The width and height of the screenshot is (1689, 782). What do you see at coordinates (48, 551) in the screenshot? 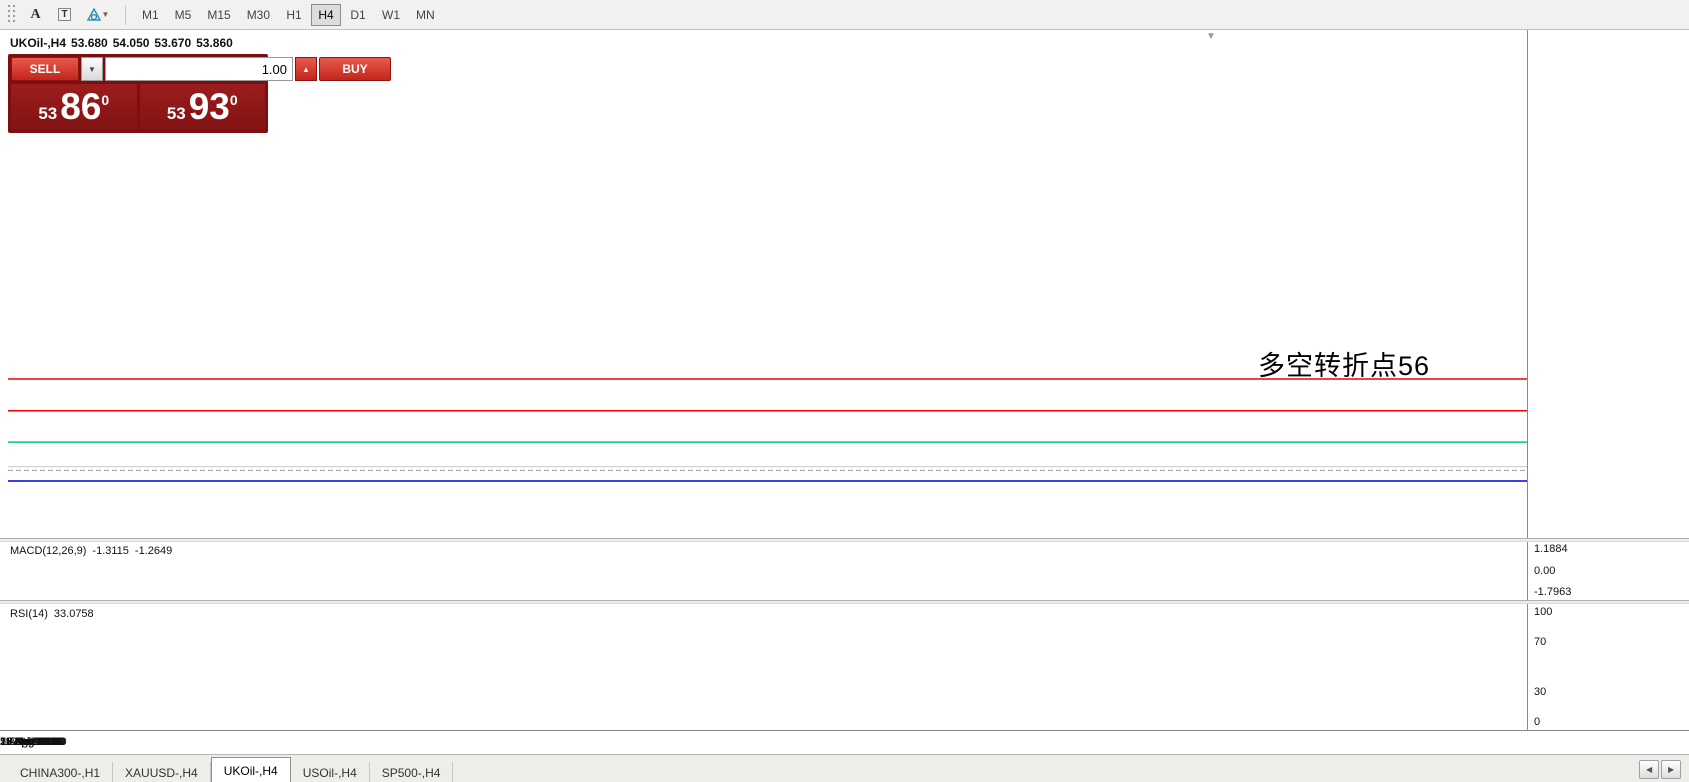
I see `macd-name: MACD(12,26,9)` at bounding box center [48, 551].